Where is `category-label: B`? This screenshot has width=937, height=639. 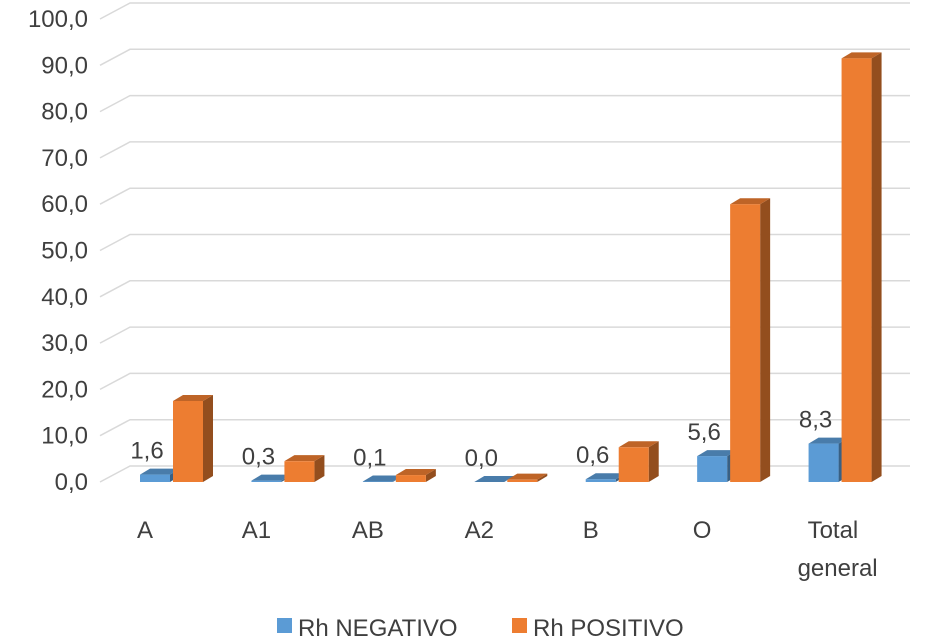
category-label: B is located at coordinates (591, 530).